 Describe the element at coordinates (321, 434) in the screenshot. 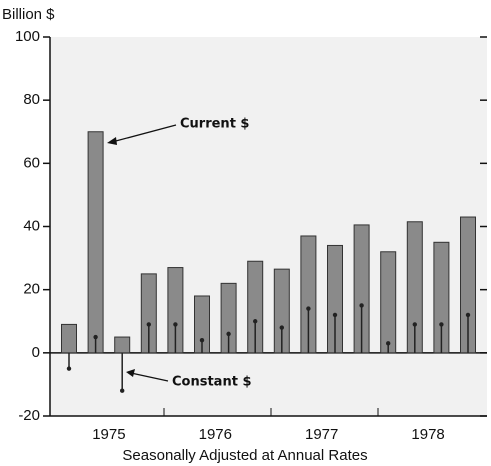

I see `x-tick-label: 1977` at that location.